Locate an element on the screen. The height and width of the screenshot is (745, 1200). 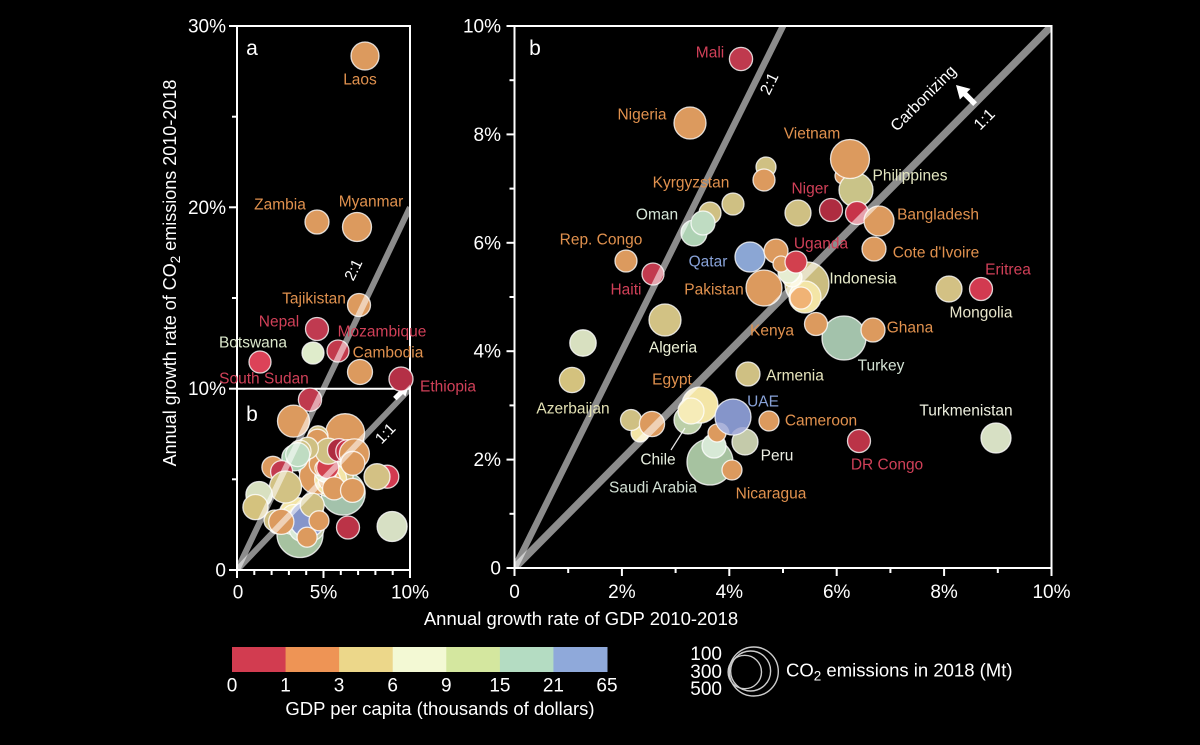
svg-text: Mali is located at coordinates (710, 53).